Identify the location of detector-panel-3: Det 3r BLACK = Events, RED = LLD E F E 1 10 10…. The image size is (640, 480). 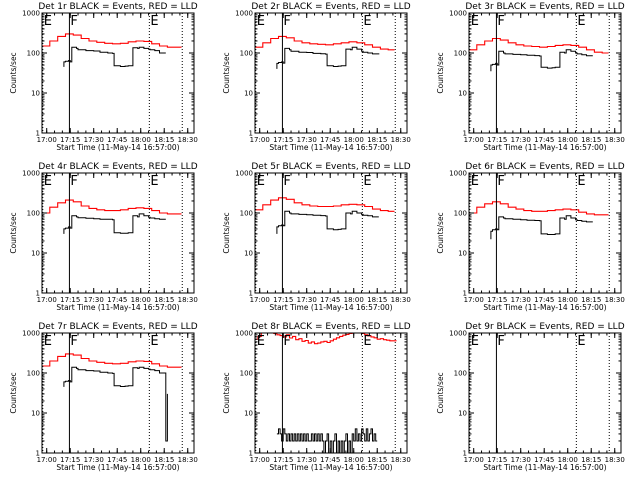
(530, 77).